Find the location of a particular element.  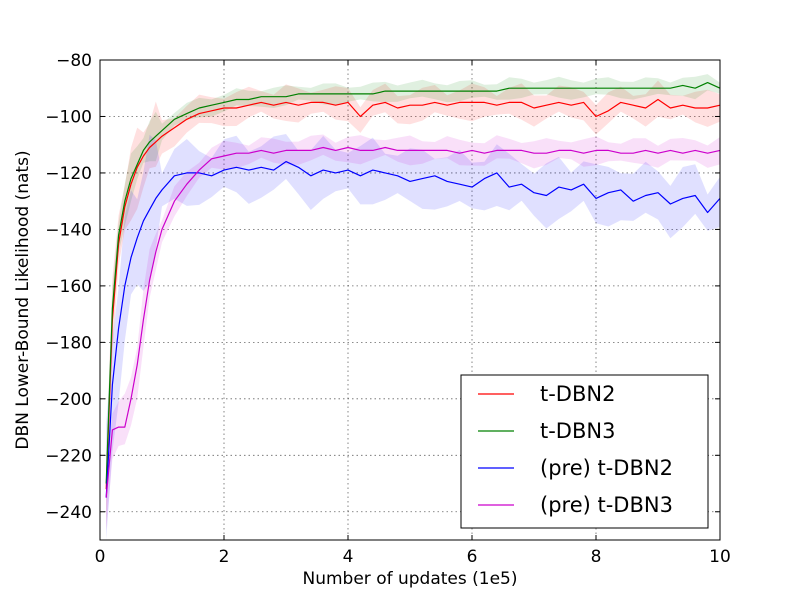

y-tick-label: −140 is located at coordinates (68, 230).